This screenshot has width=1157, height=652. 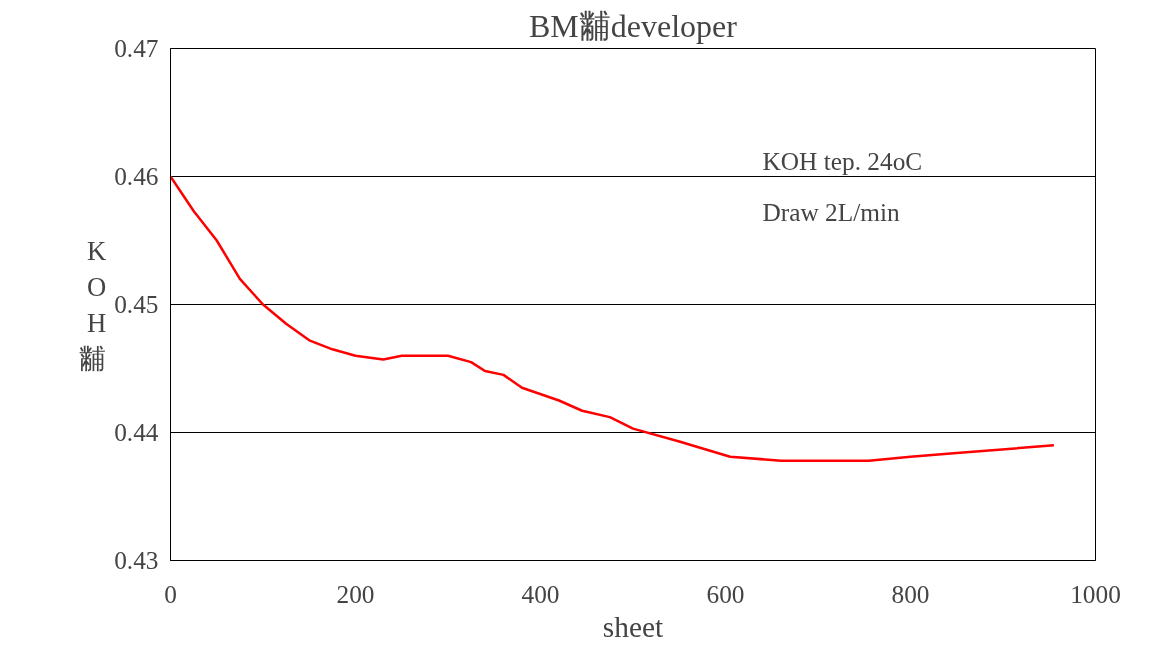 I want to click on chart-title: BM黼developer, so click(x=633, y=25).